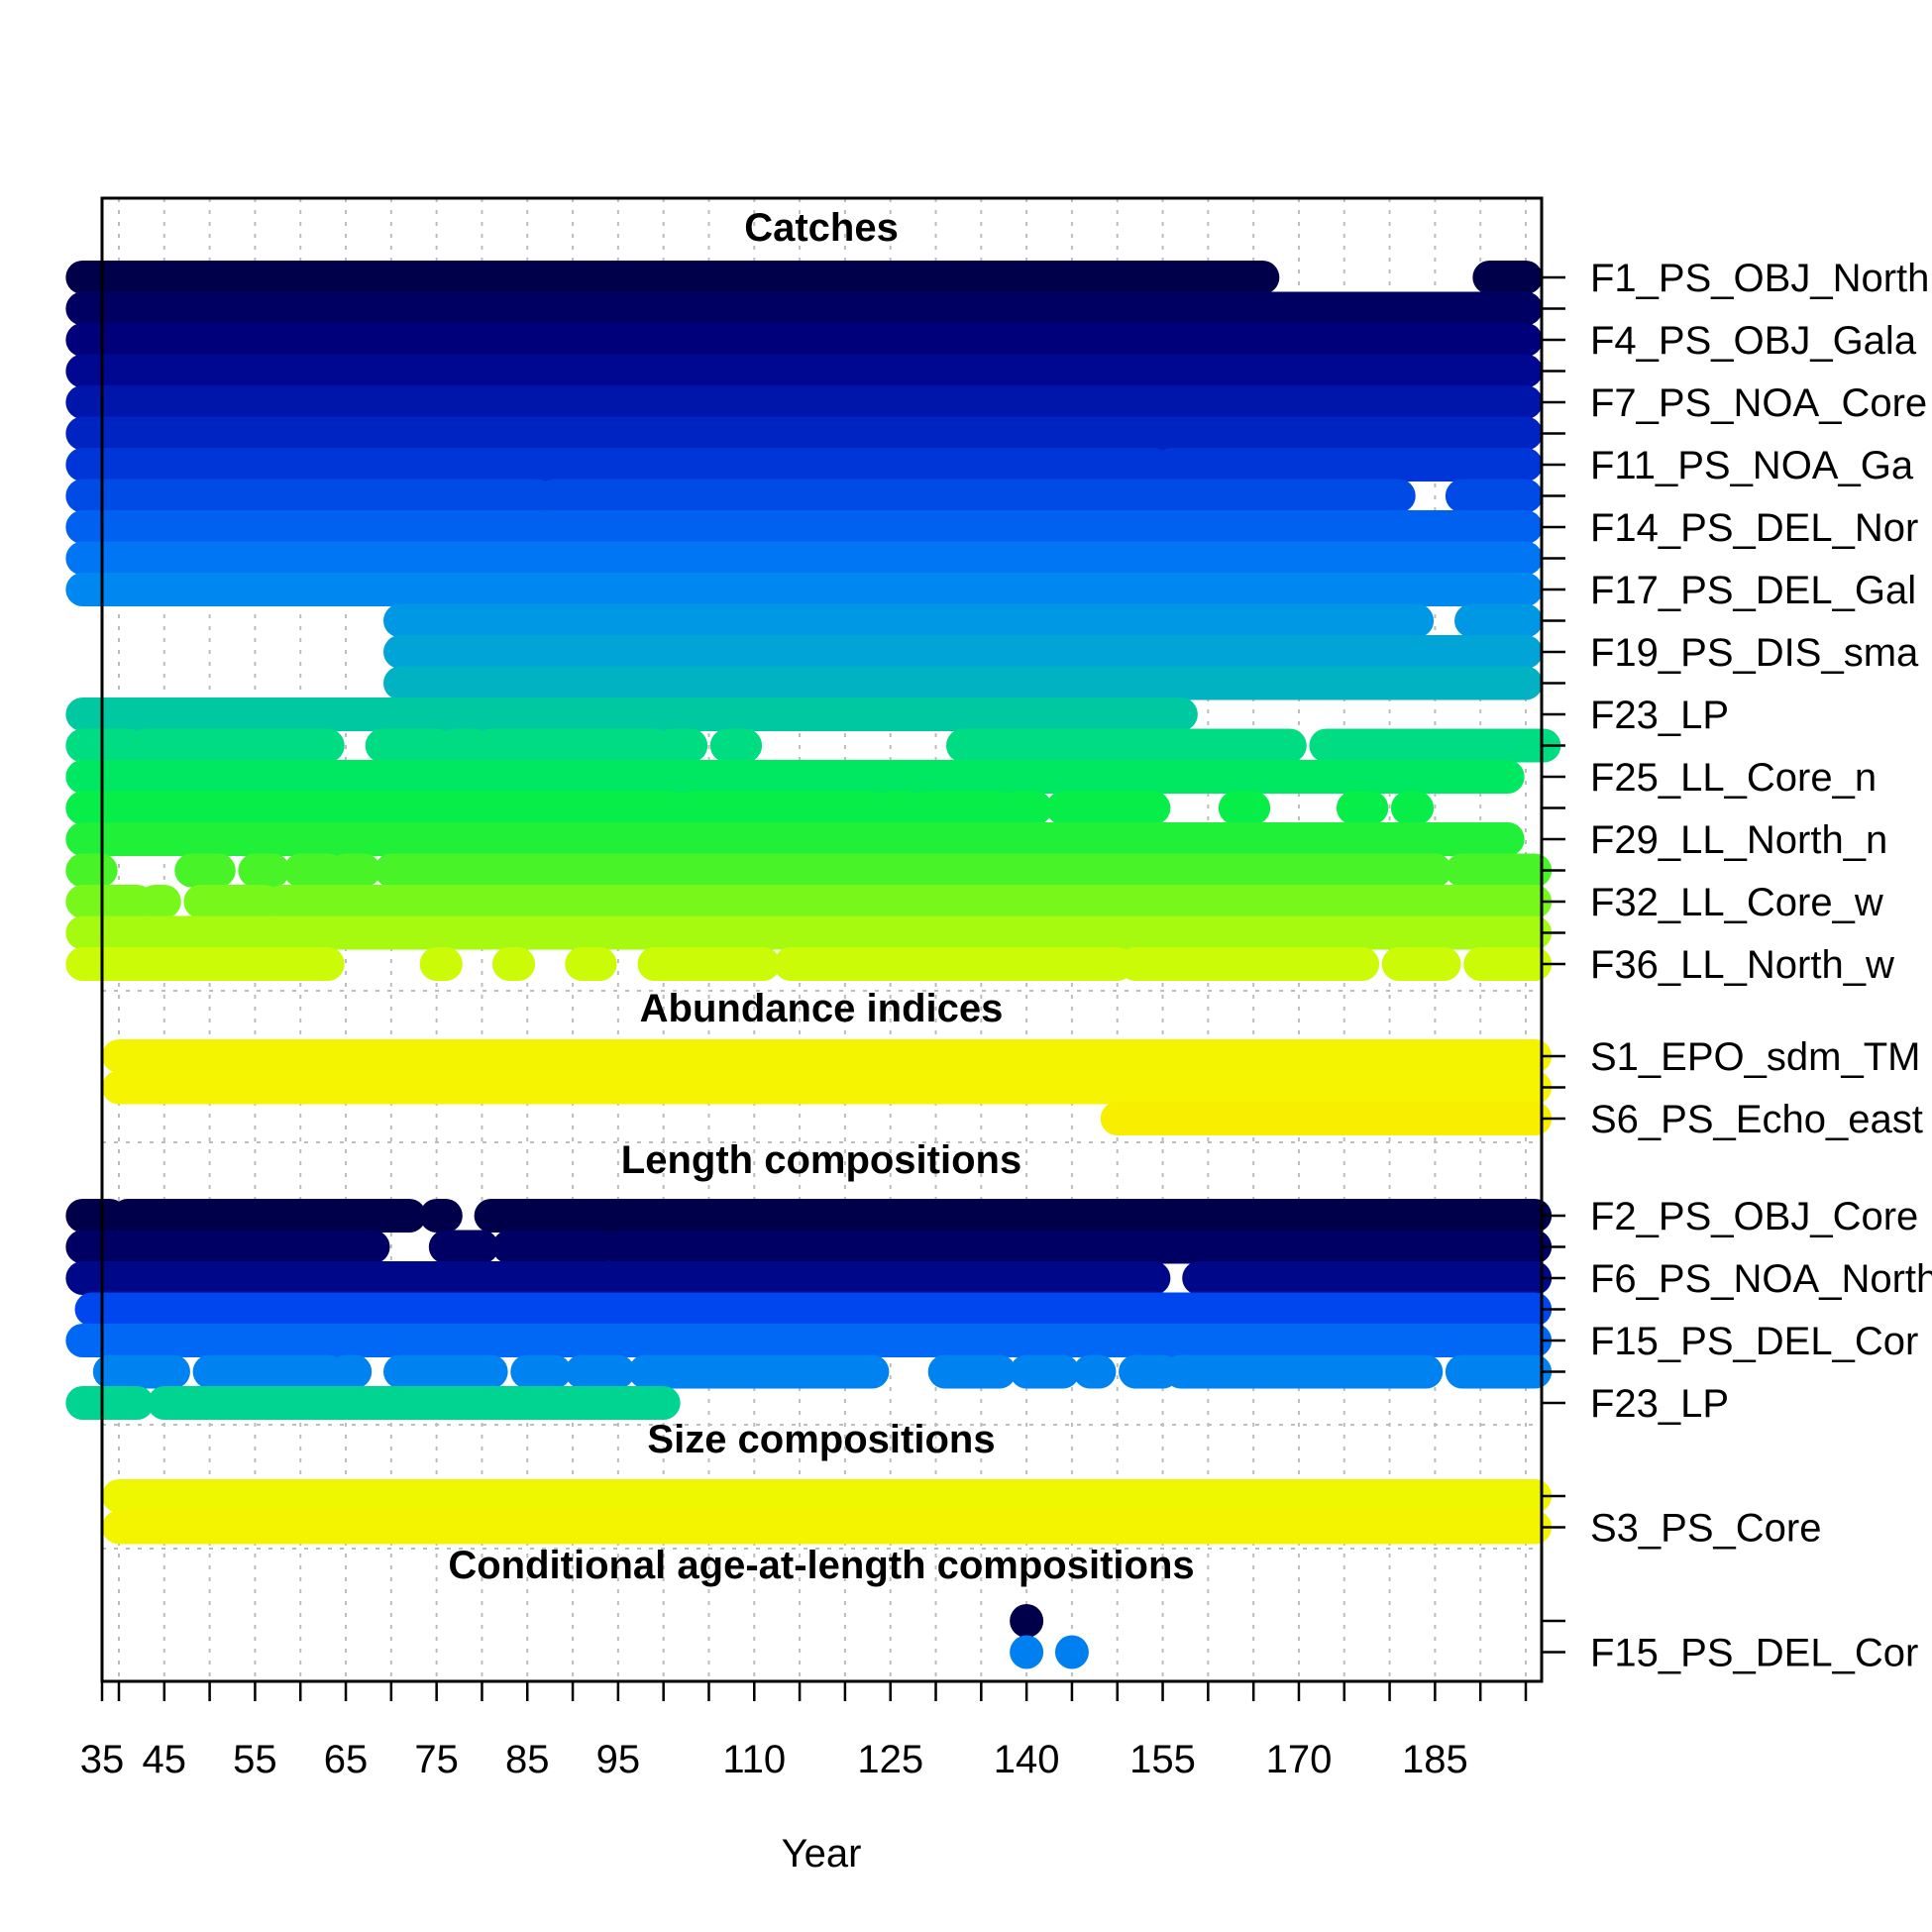 This screenshot has width=1932, height=1932. What do you see at coordinates (1027, 1760) in the screenshot?
I see `x-tick-label: 140` at bounding box center [1027, 1760].